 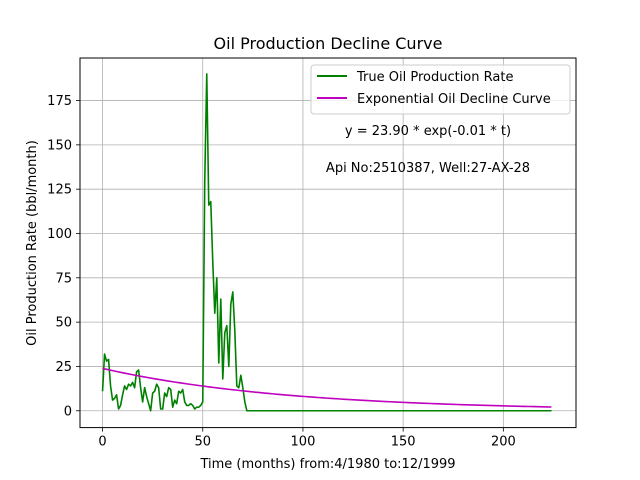 I want to click on legend-label-true-rate: True Oil Production Rate, so click(x=434, y=77).